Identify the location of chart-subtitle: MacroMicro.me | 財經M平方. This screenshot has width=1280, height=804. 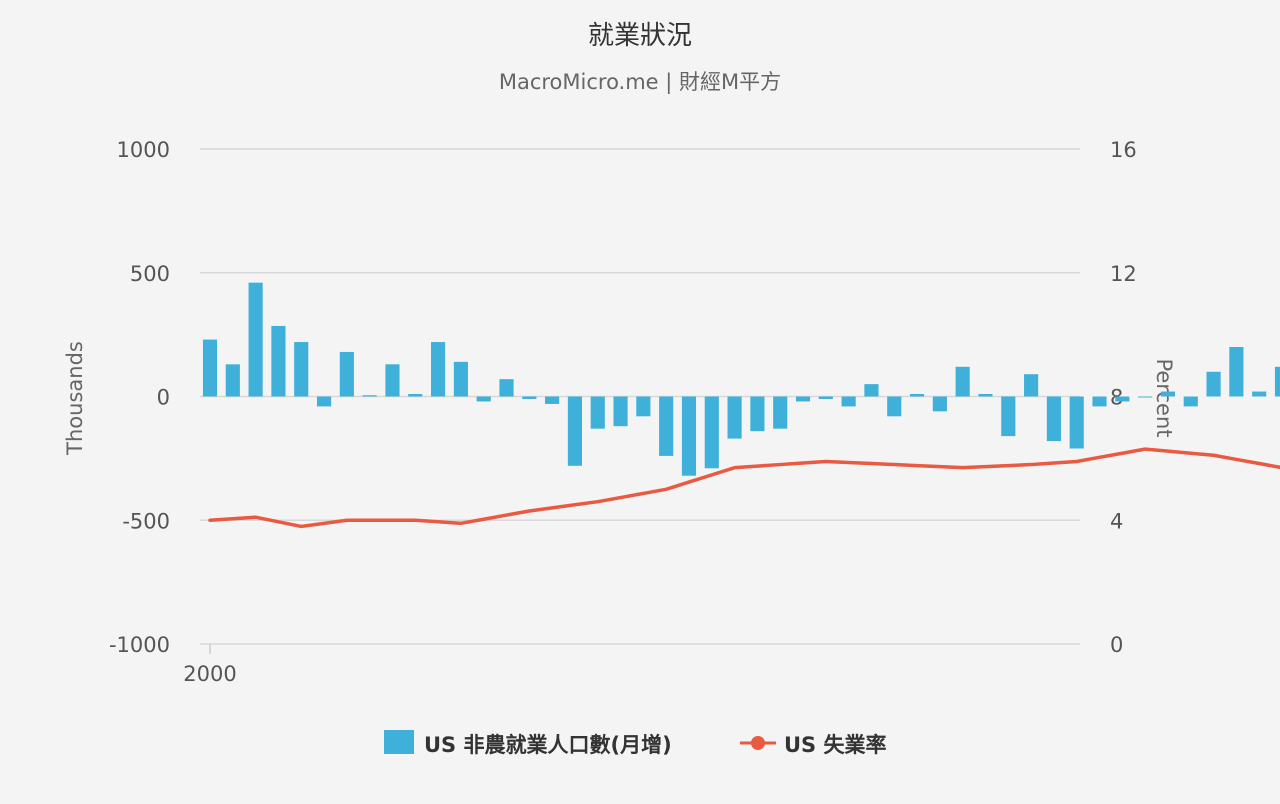
(640, 82).